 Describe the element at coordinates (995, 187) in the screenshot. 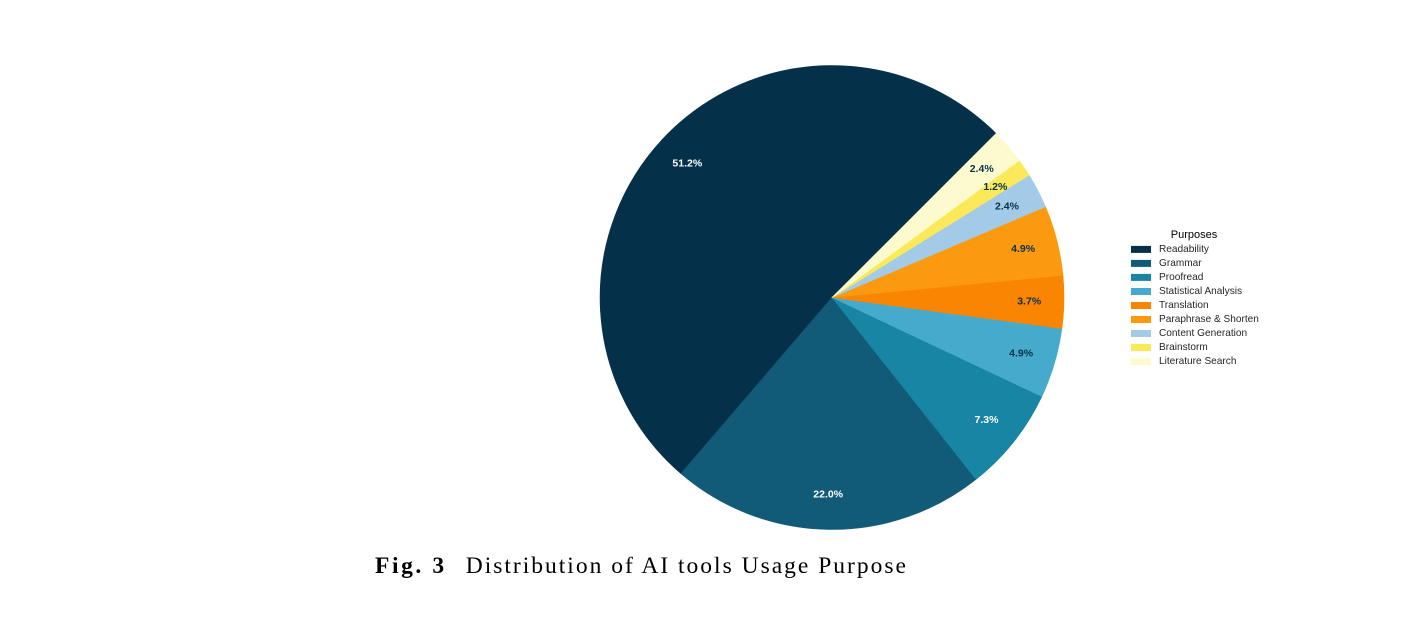

I see `svg-text: 1.2%` at that location.